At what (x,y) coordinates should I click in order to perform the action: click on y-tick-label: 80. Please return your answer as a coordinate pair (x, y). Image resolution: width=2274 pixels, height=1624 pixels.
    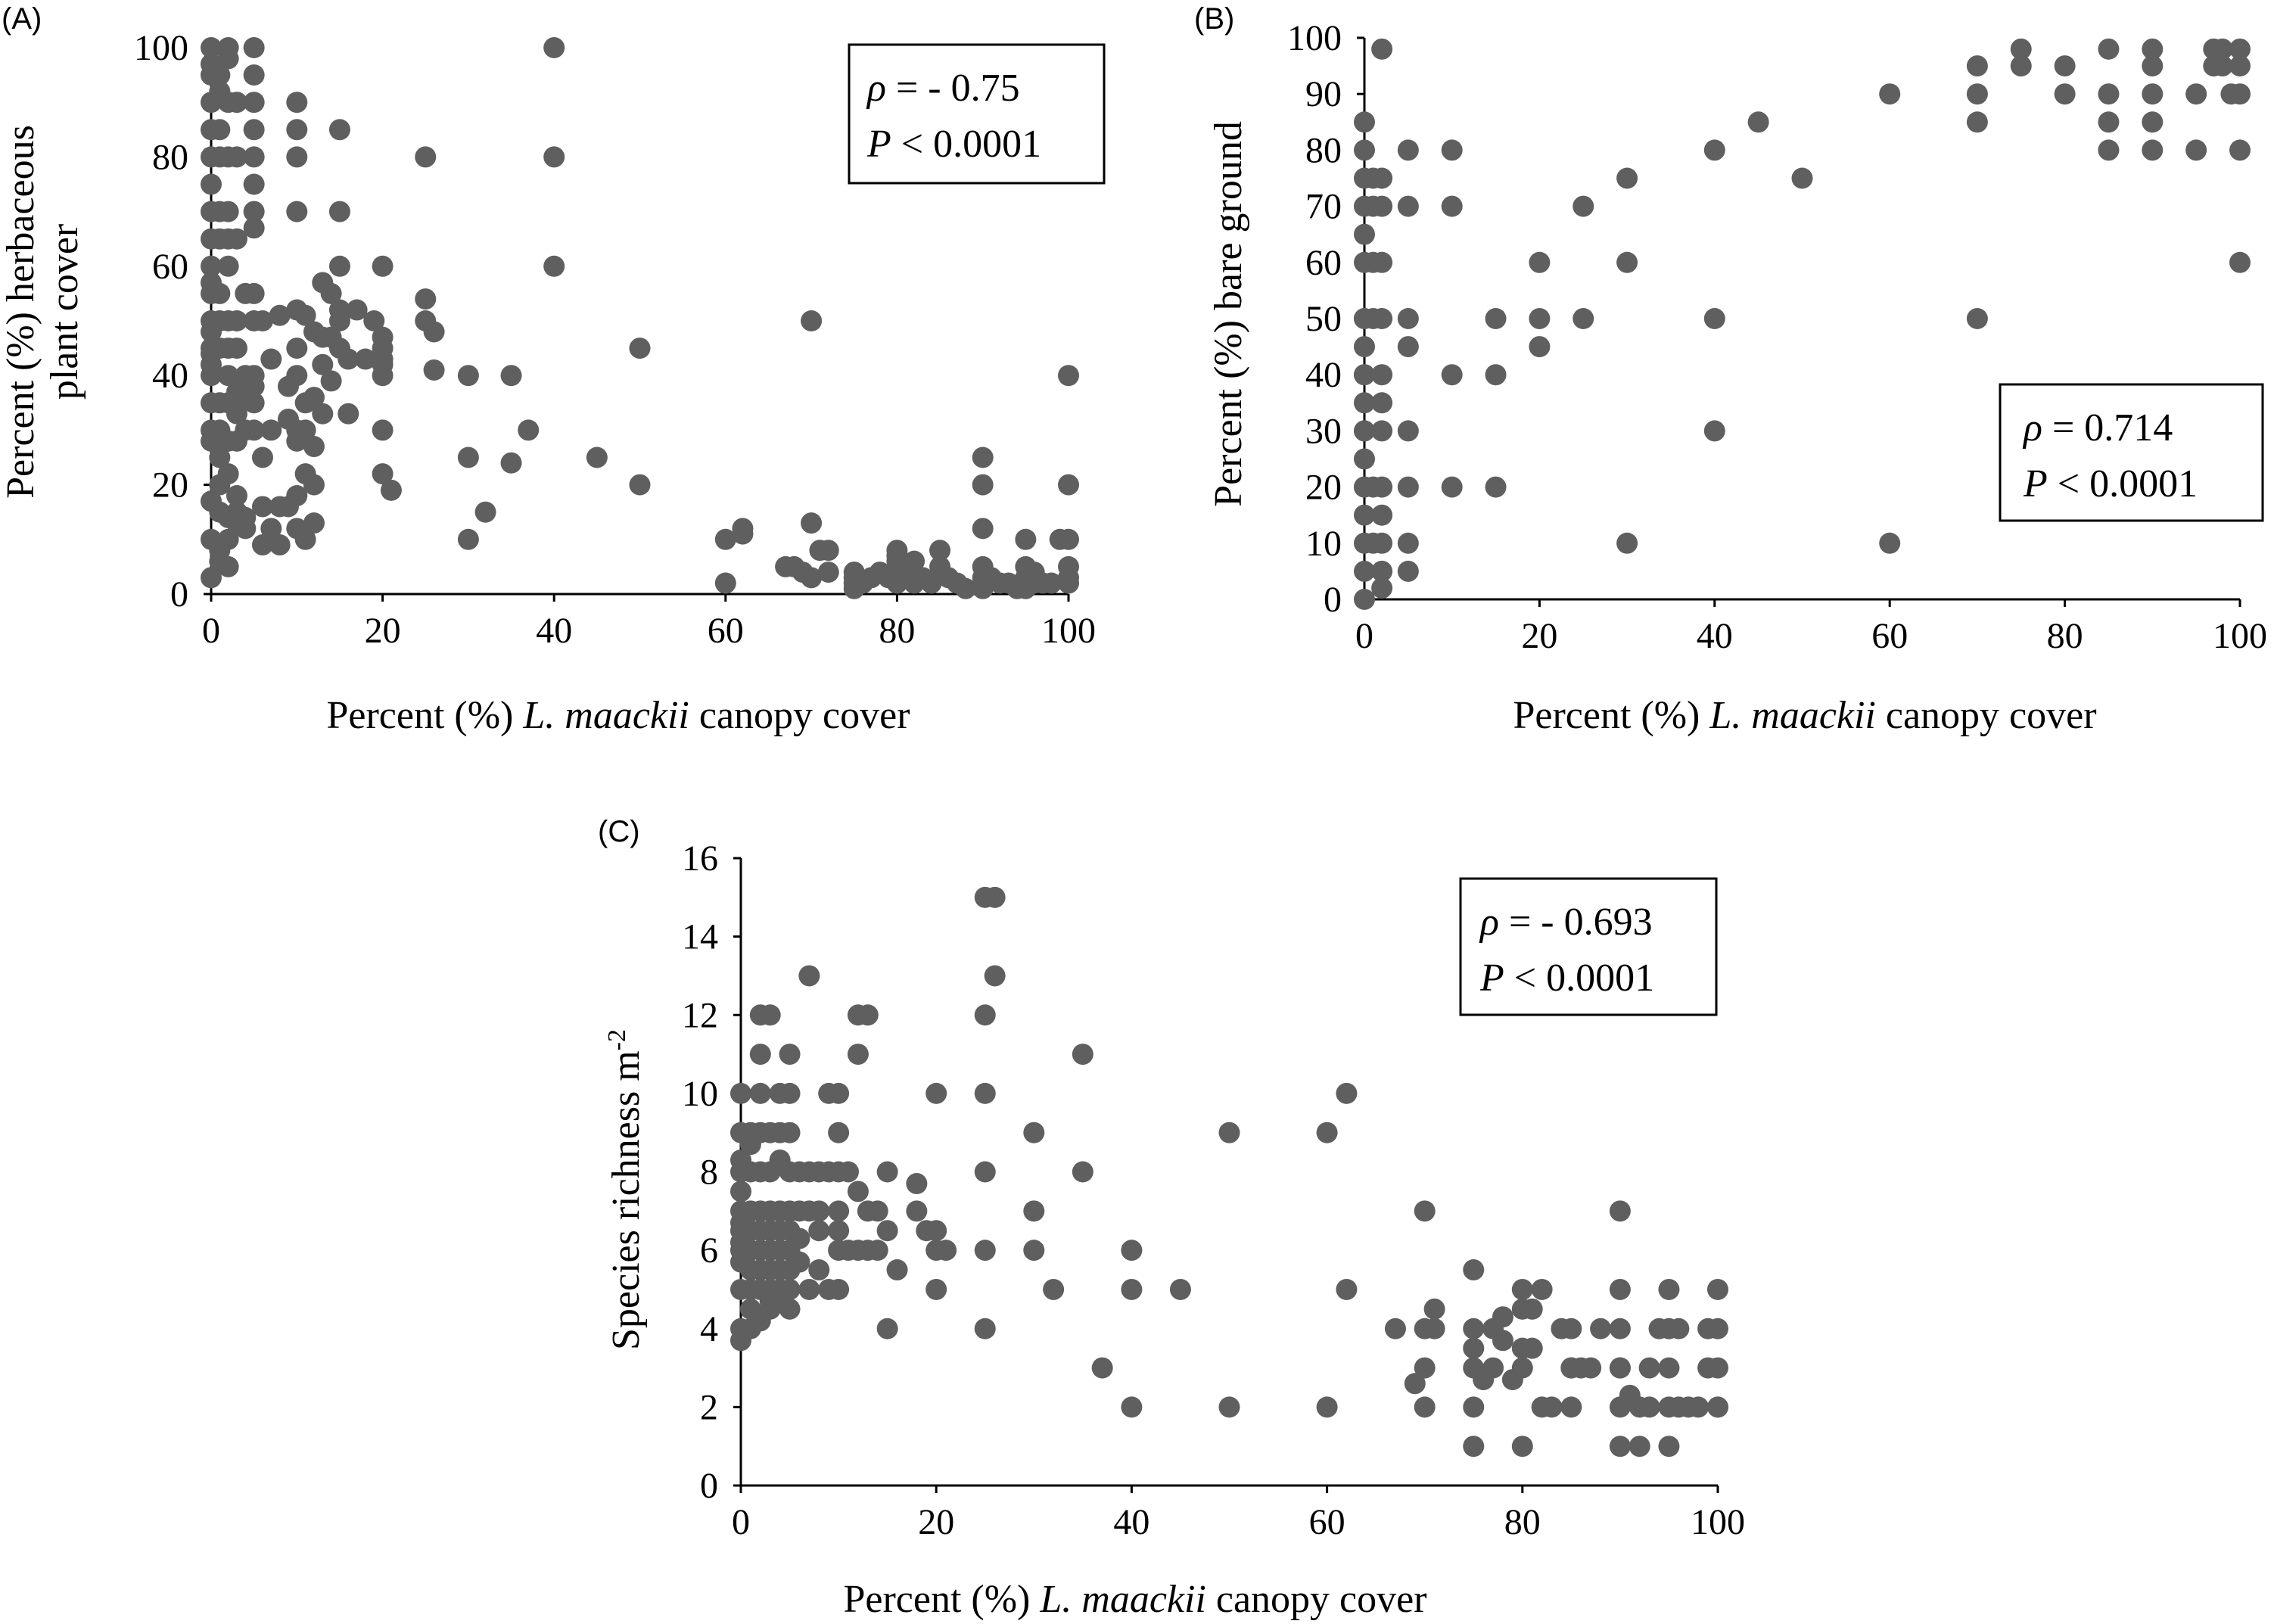
    Looking at the image, I should click on (170, 157).